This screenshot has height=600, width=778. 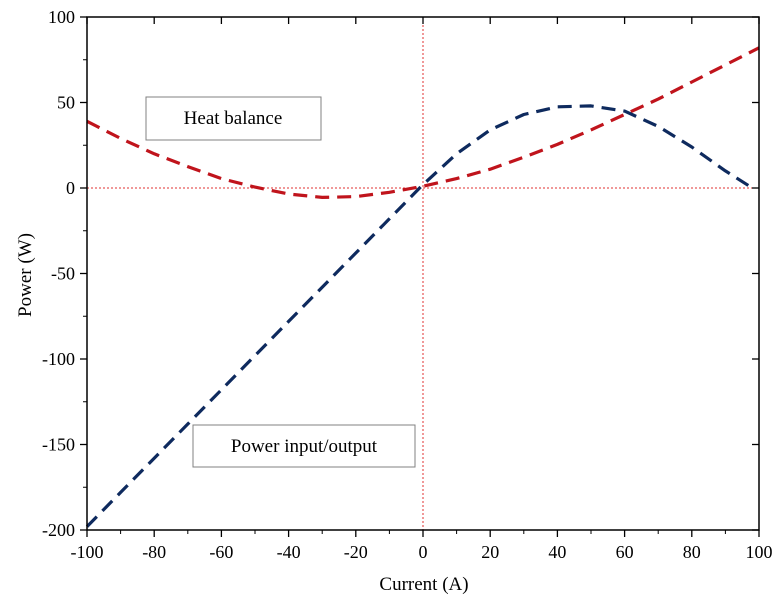 What do you see at coordinates (61, 17) in the screenshot?
I see `y-tick-label: 100` at bounding box center [61, 17].